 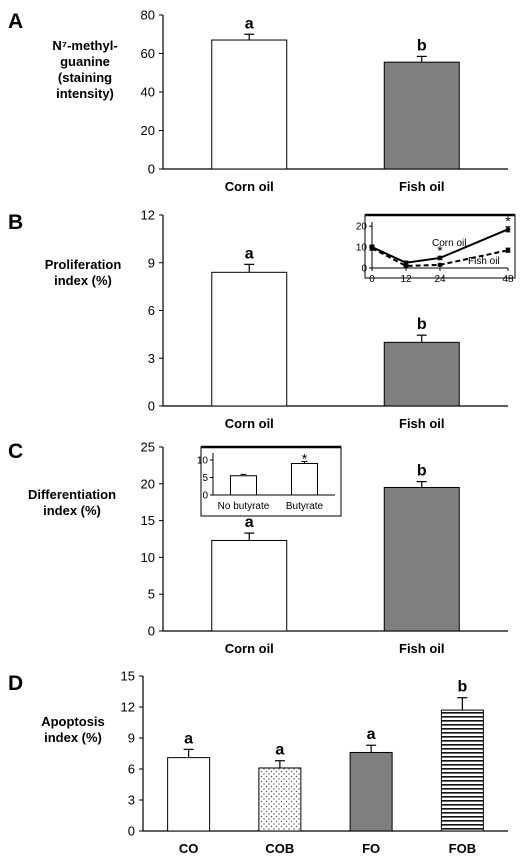 I want to click on y-axis-label-line: (staining, so click(x=85, y=77).